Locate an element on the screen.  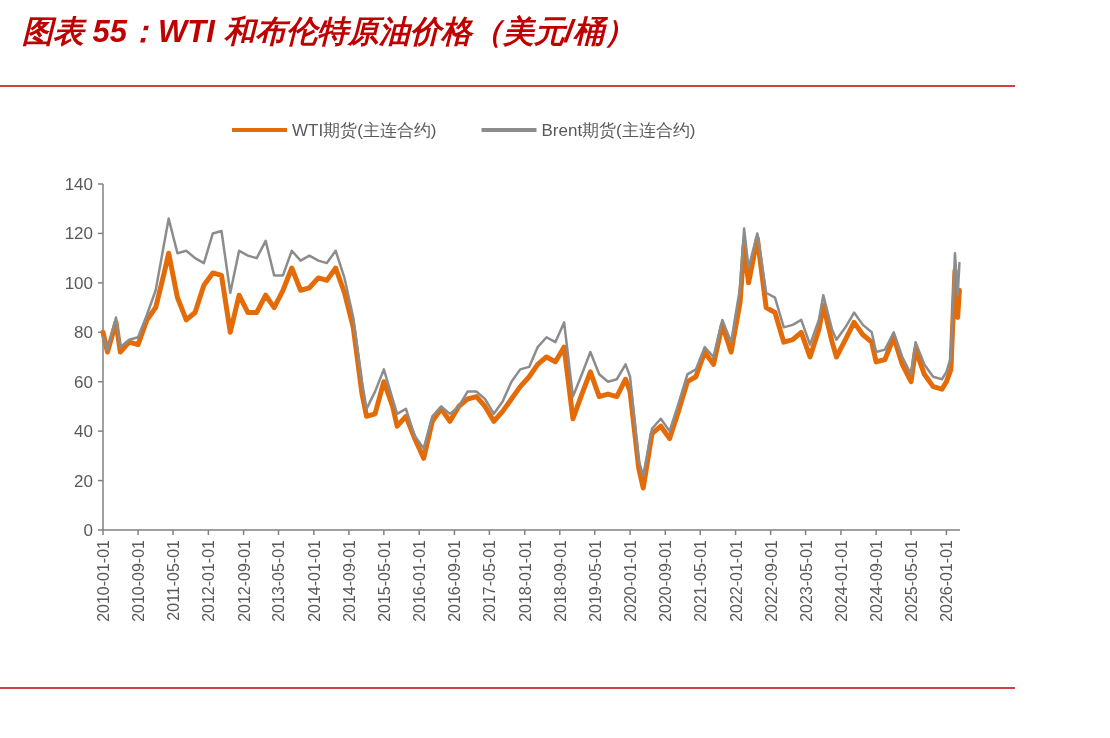
x-tick-label: 2012-09-01 is located at coordinates (244, 580).